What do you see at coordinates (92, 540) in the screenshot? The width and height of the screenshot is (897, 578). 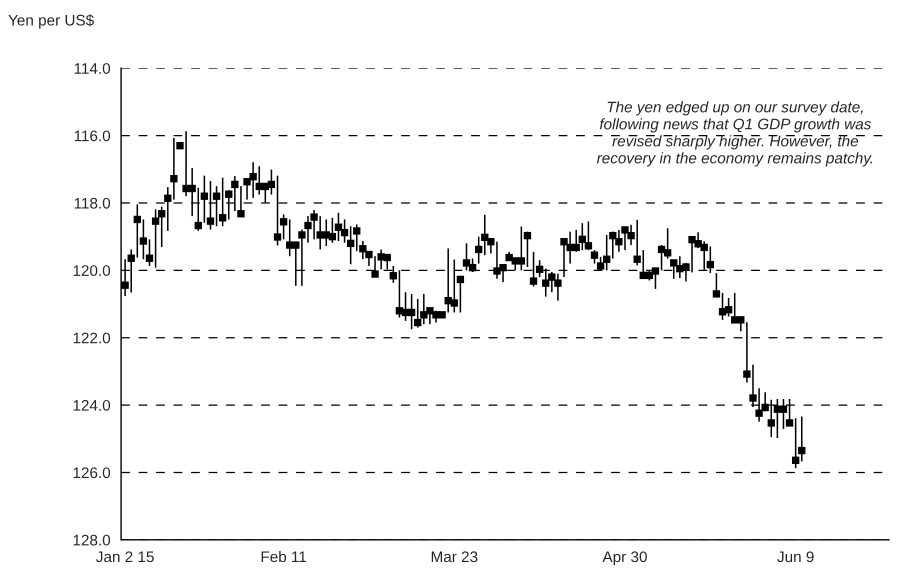 I see `y-tick-label: 128.0` at bounding box center [92, 540].